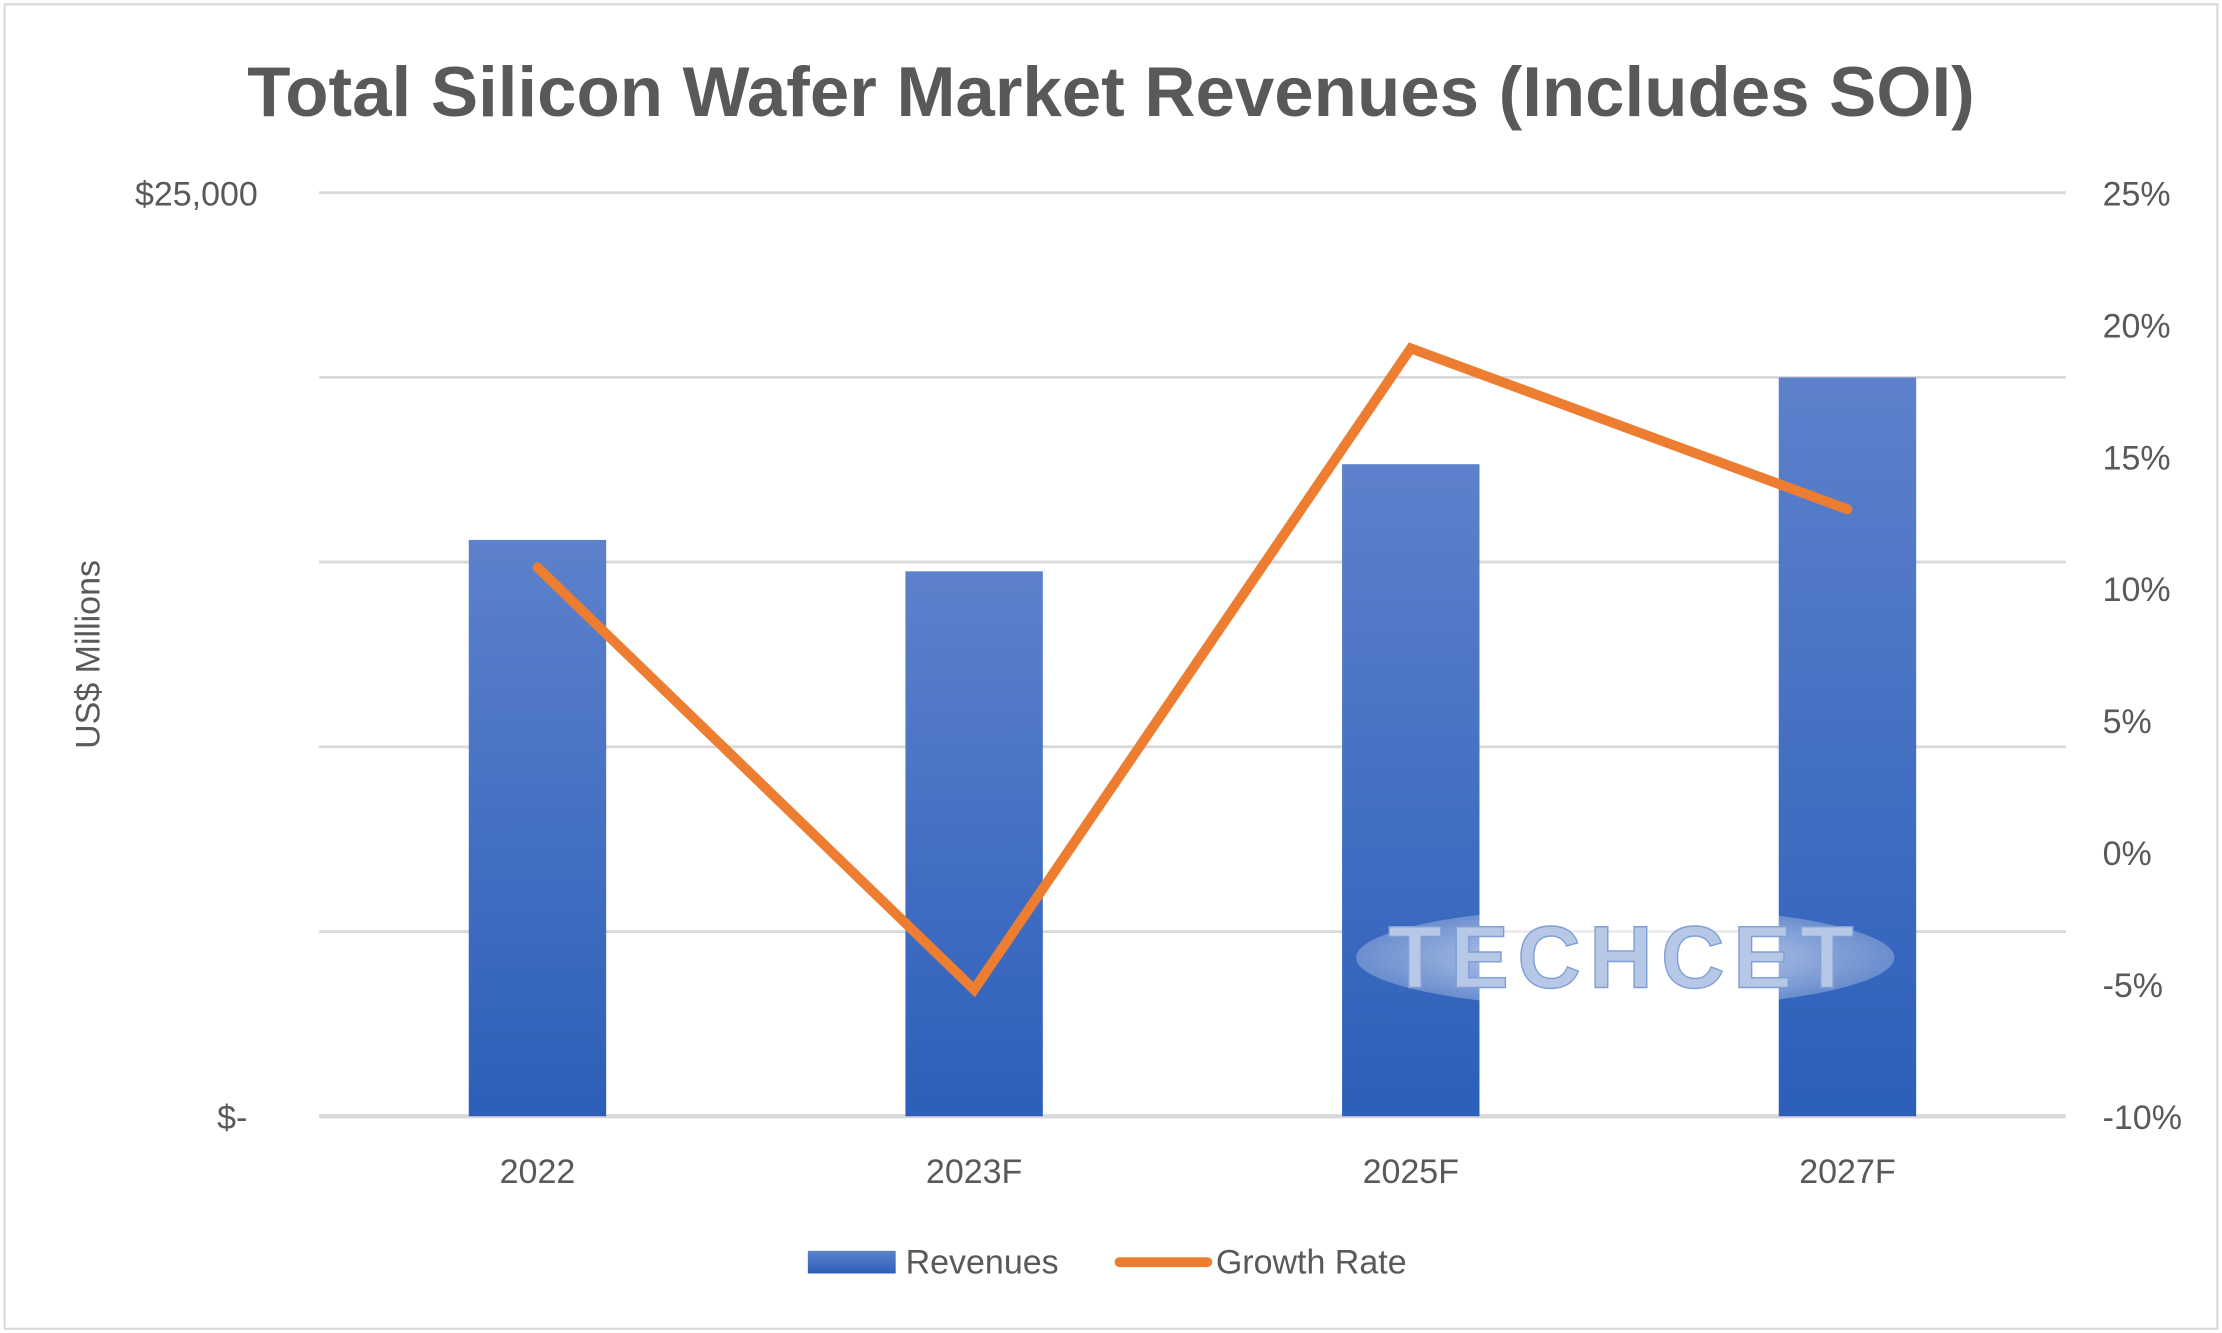  Describe the element at coordinates (2142, 1118) in the screenshot. I see `right-axis-tick-label: -10%` at that location.